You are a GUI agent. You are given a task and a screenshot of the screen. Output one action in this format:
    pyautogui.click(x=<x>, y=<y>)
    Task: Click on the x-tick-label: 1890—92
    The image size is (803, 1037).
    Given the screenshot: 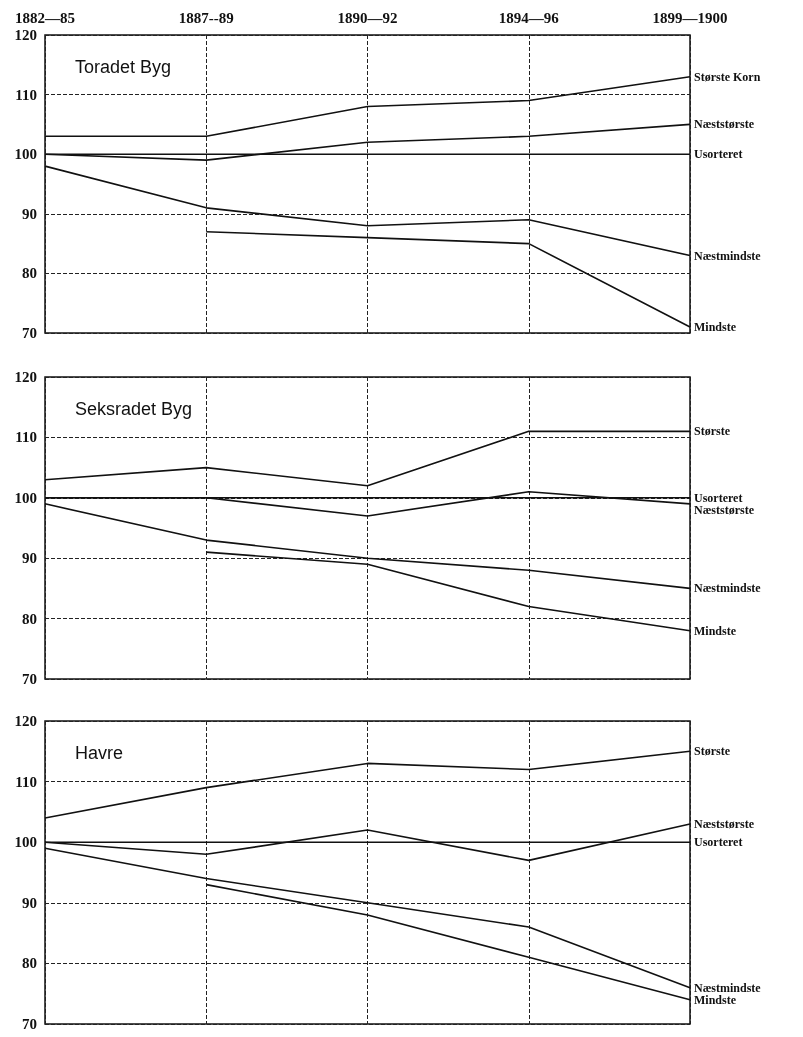 What is the action you would take?
    pyautogui.click(x=367, y=17)
    